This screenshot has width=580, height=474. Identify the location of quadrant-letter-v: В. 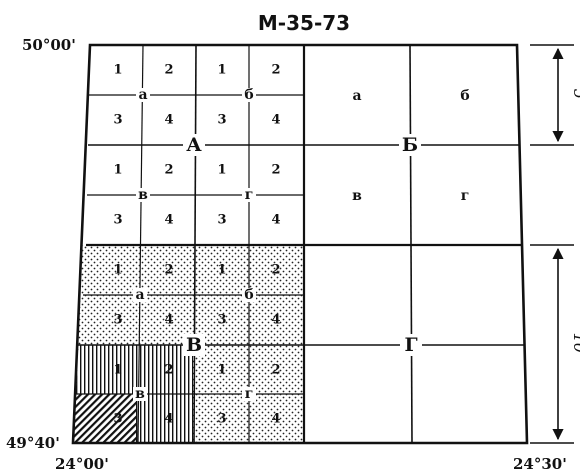
(194, 345).